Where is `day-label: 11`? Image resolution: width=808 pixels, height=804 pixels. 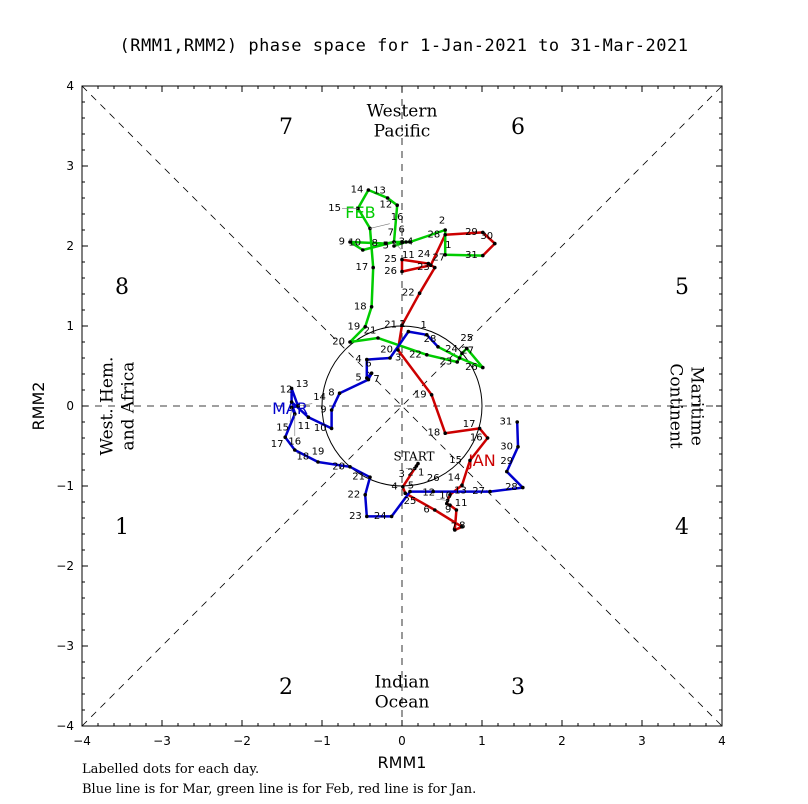 day-label: 11 is located at coordinates (304, 426).